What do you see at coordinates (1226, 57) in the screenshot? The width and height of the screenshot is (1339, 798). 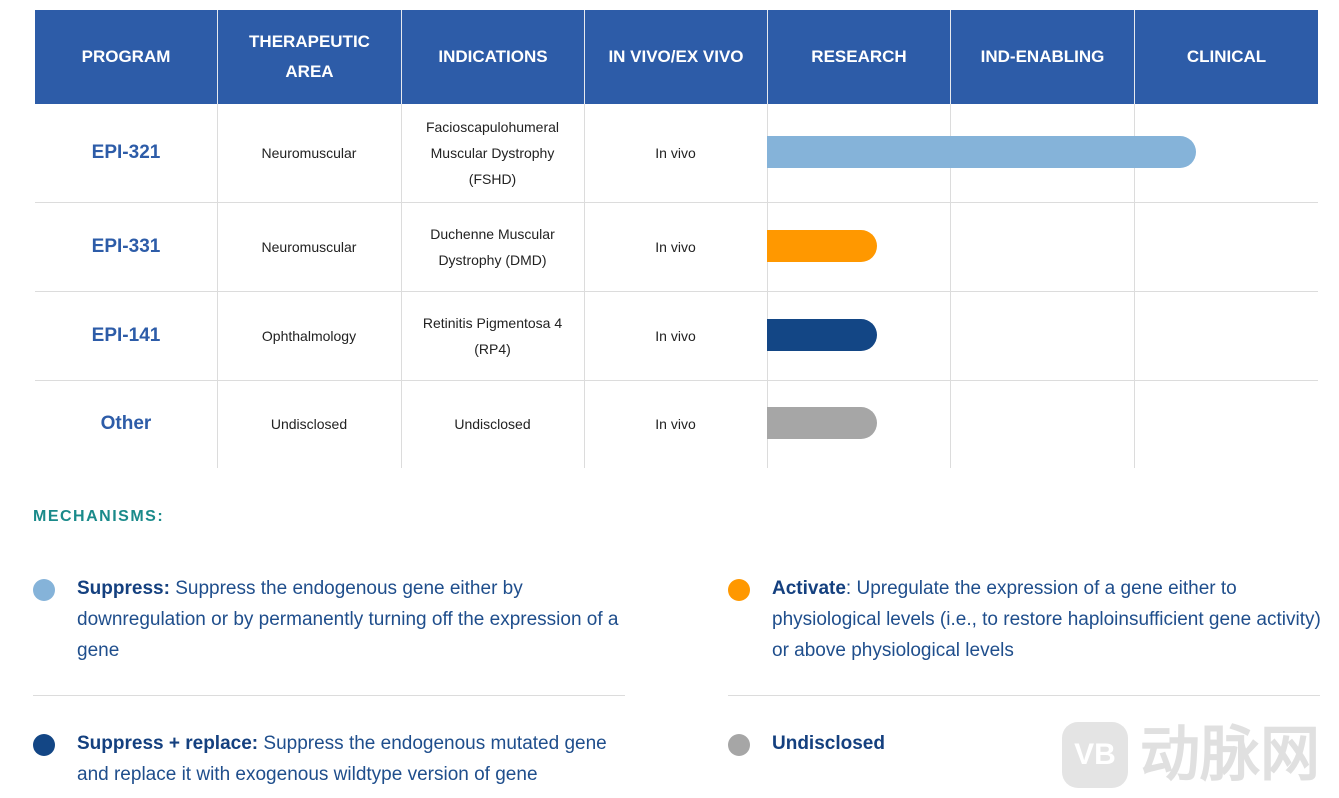 I see `header-cell: CLINICAL` at bounding box center [1226, 57].